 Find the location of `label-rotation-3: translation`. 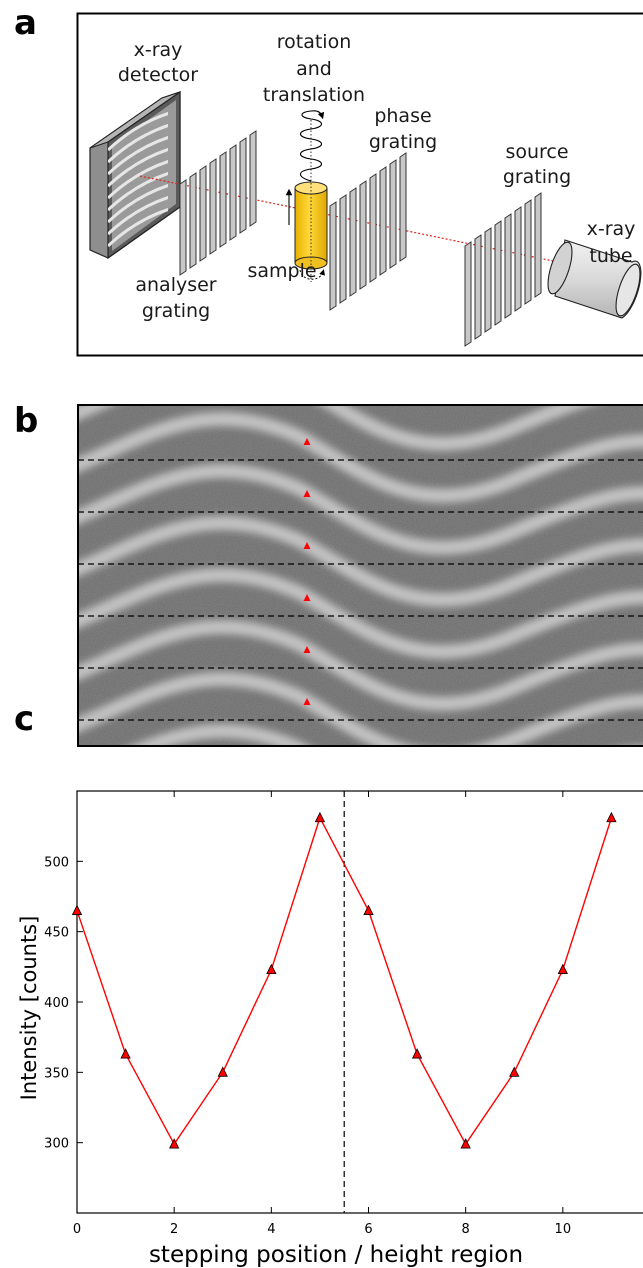

label-rotation-3: translation is located at coordinates (314, 95).